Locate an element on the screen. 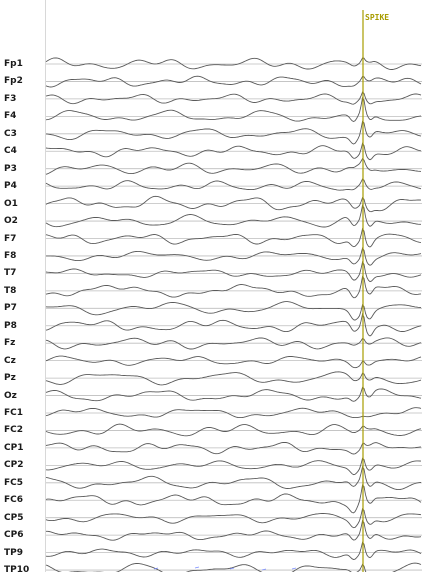 This screenshot has height=575, width=422. channel-label-cz: Cz is located at coordinates (10, 360).